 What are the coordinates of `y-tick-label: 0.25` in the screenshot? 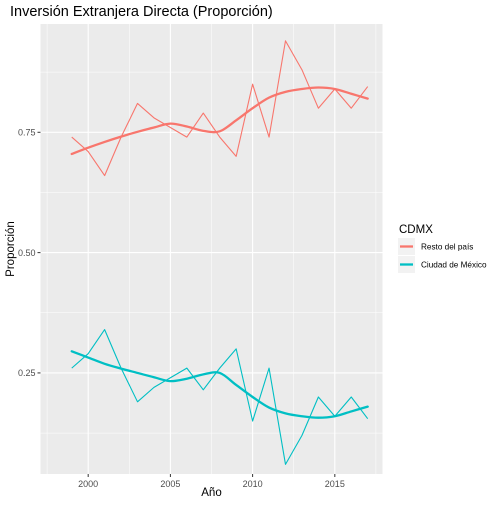 It's located at (27, 373).